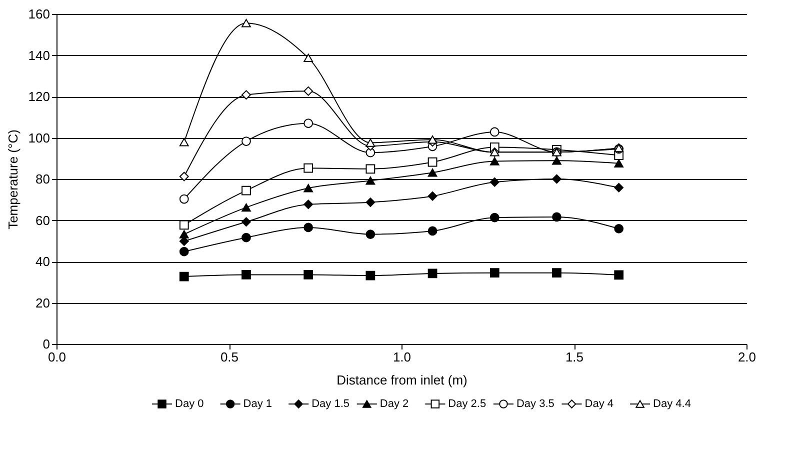  What do you see at coordinates (39, 14) in the screenshot?
I see `y-tick-label: 160` at bounding box center [39, 14].